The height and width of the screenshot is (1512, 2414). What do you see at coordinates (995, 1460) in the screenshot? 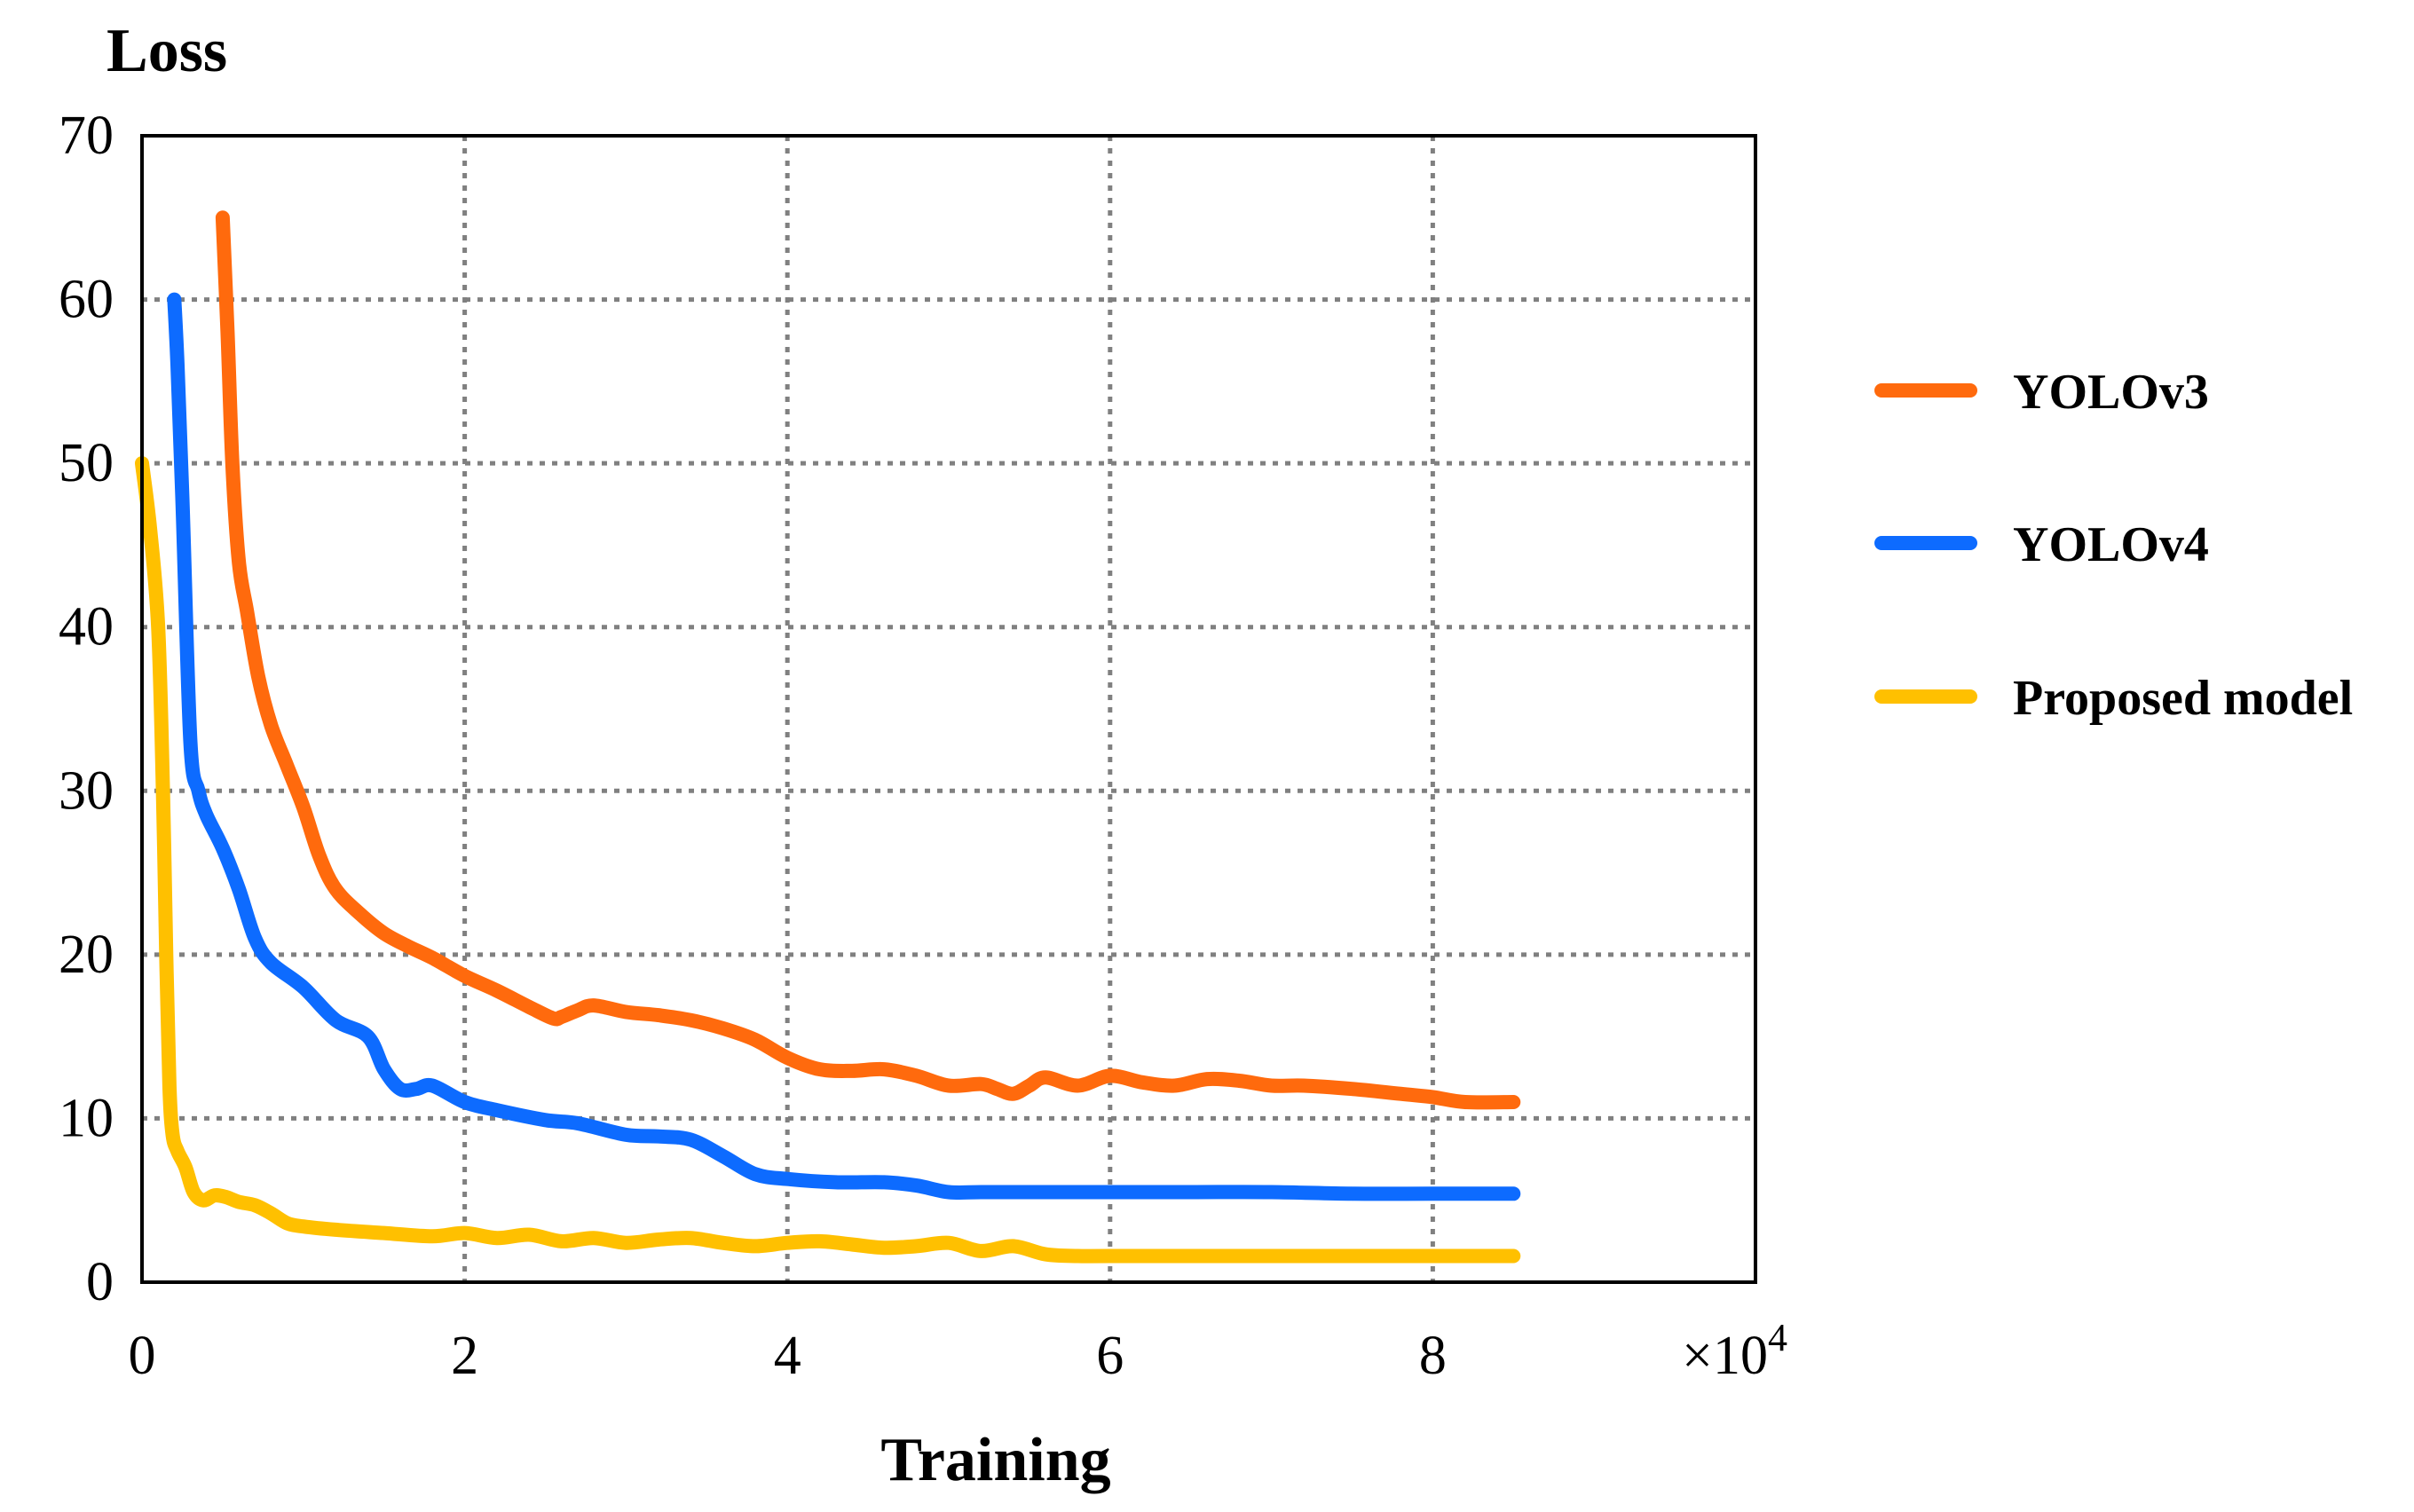
I see `x-axis-title: Training` at bounding box center [995, 1460].